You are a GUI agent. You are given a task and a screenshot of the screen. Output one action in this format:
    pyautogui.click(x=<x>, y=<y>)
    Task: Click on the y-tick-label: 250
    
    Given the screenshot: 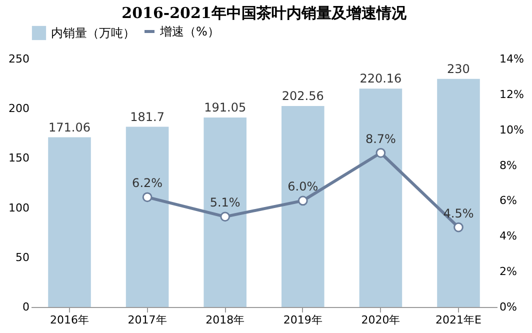 What is the action you would take?
    pyautogui.click(x=19, y=59)
    